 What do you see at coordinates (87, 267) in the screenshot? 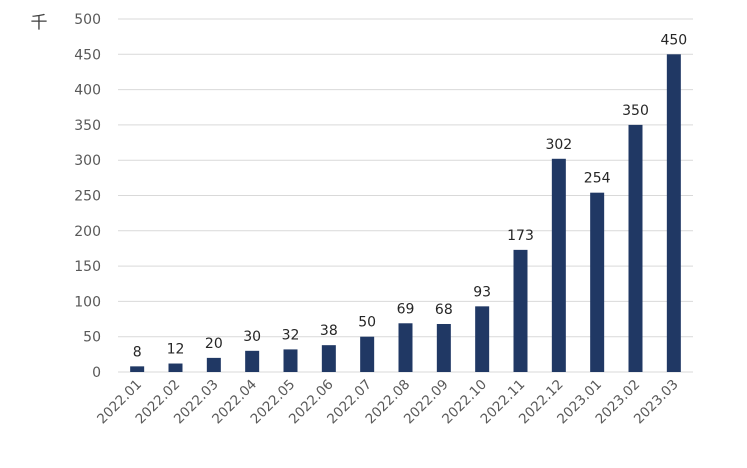
I see `y-tick-label: 150` at bounding box center [87, 267].